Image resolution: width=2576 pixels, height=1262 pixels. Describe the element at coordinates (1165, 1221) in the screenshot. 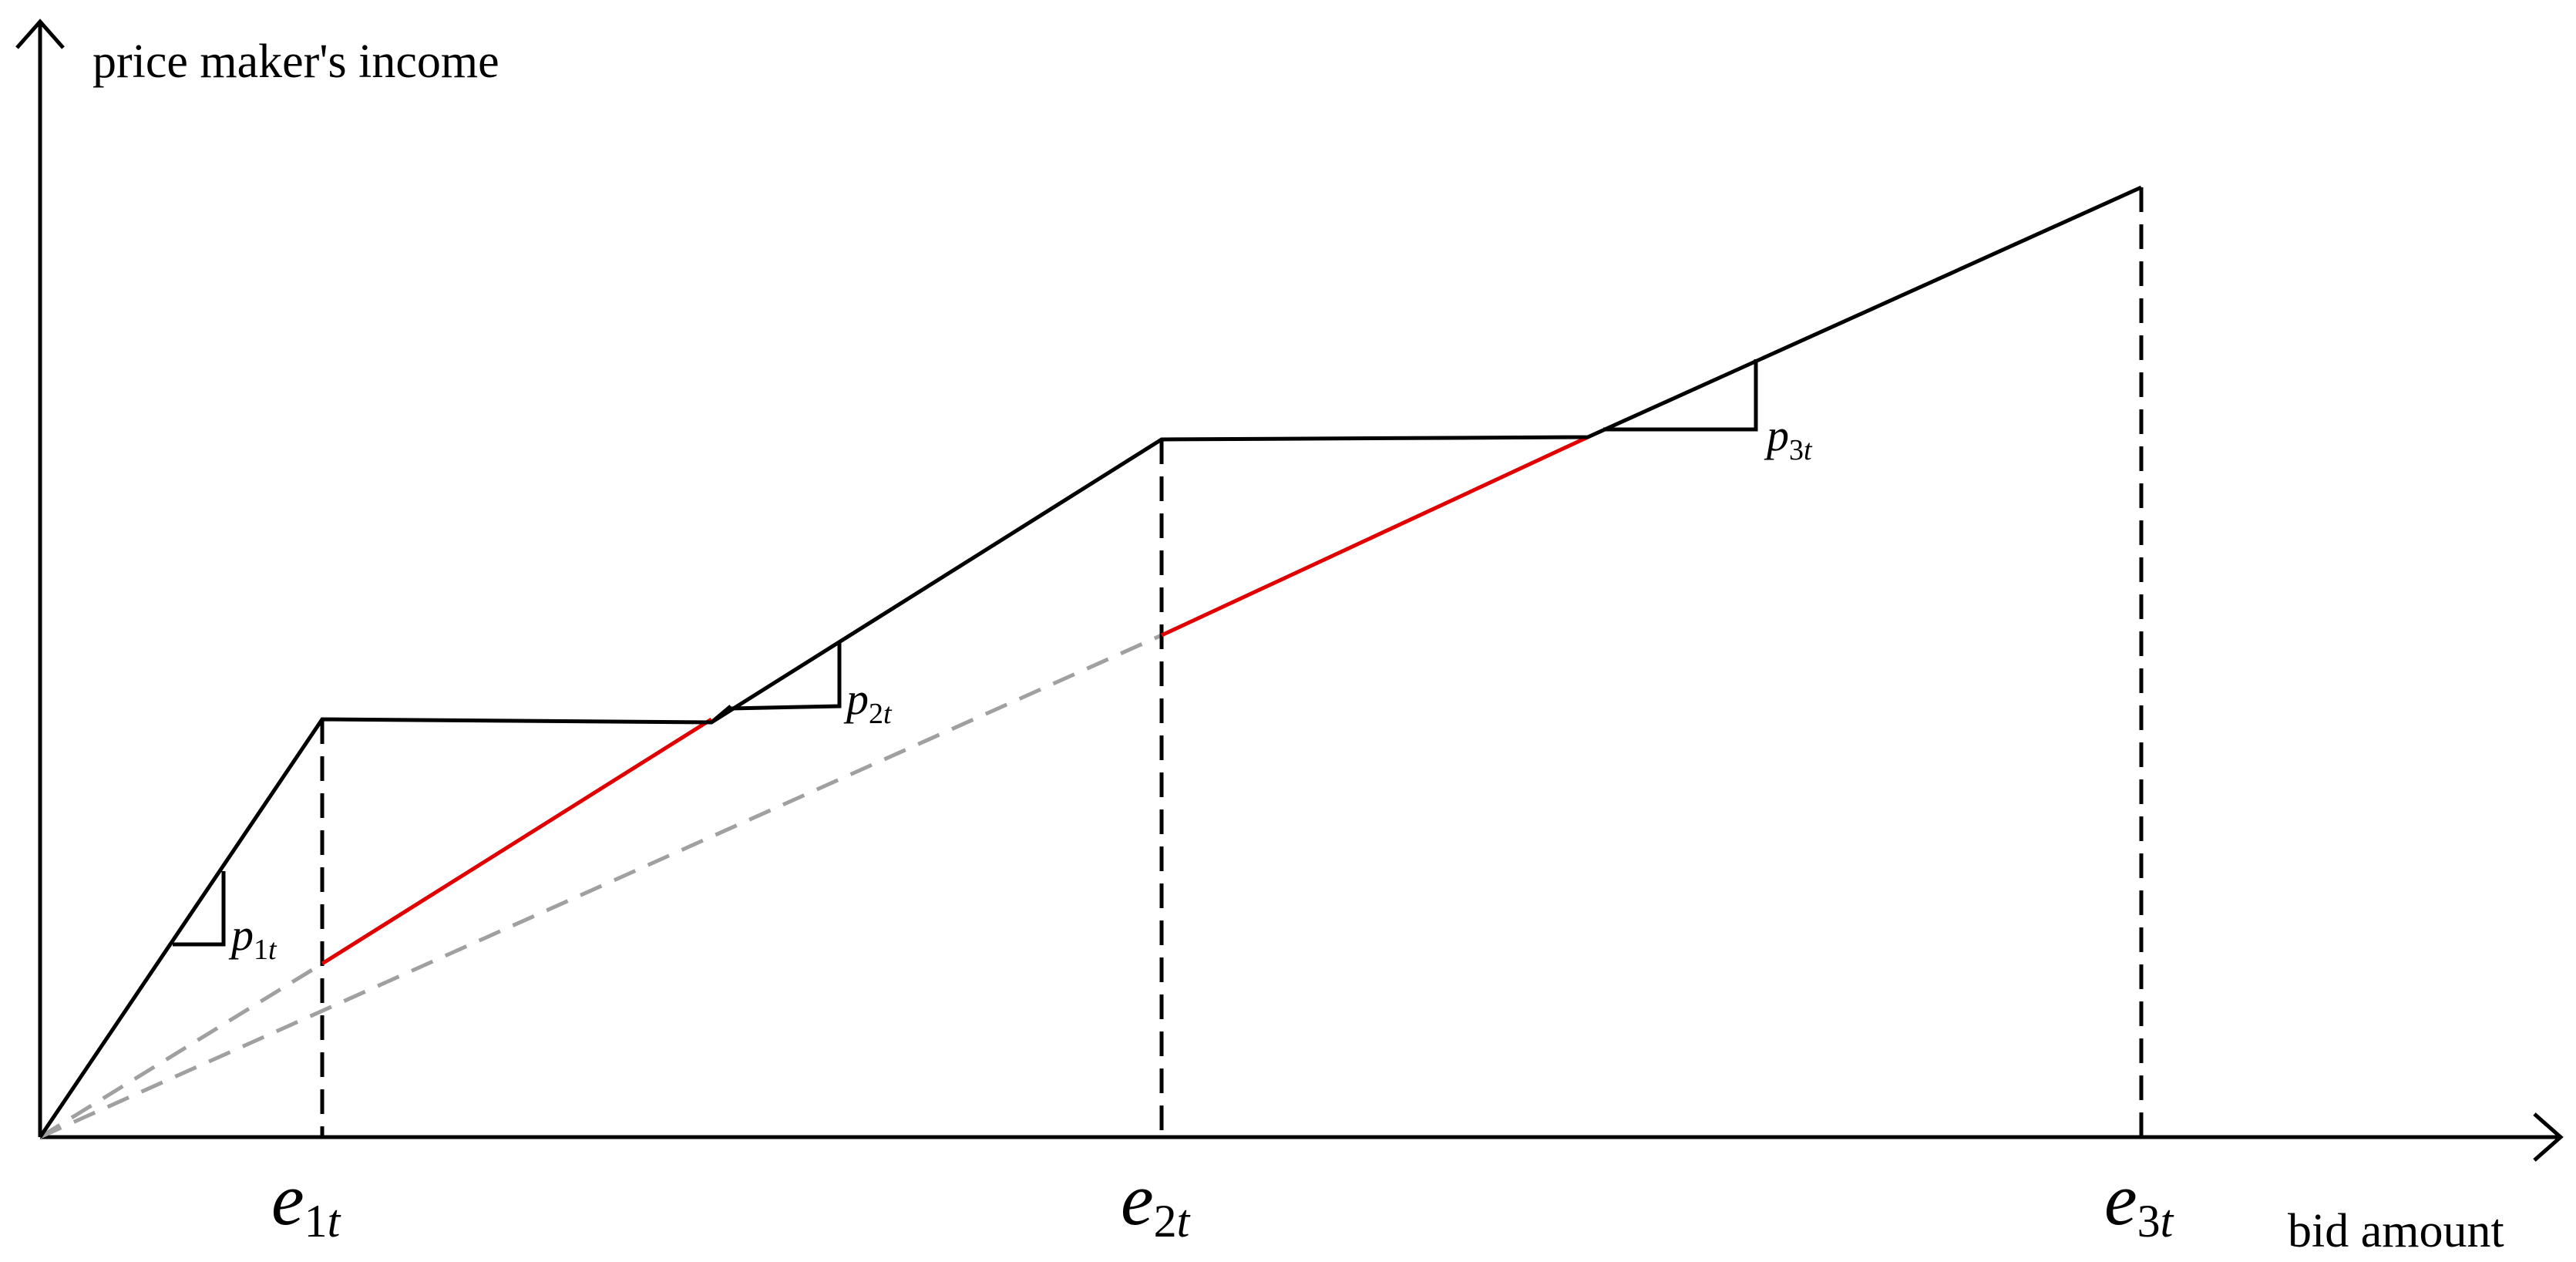

I see `tick-label-e2t-sub: 2` at that location.